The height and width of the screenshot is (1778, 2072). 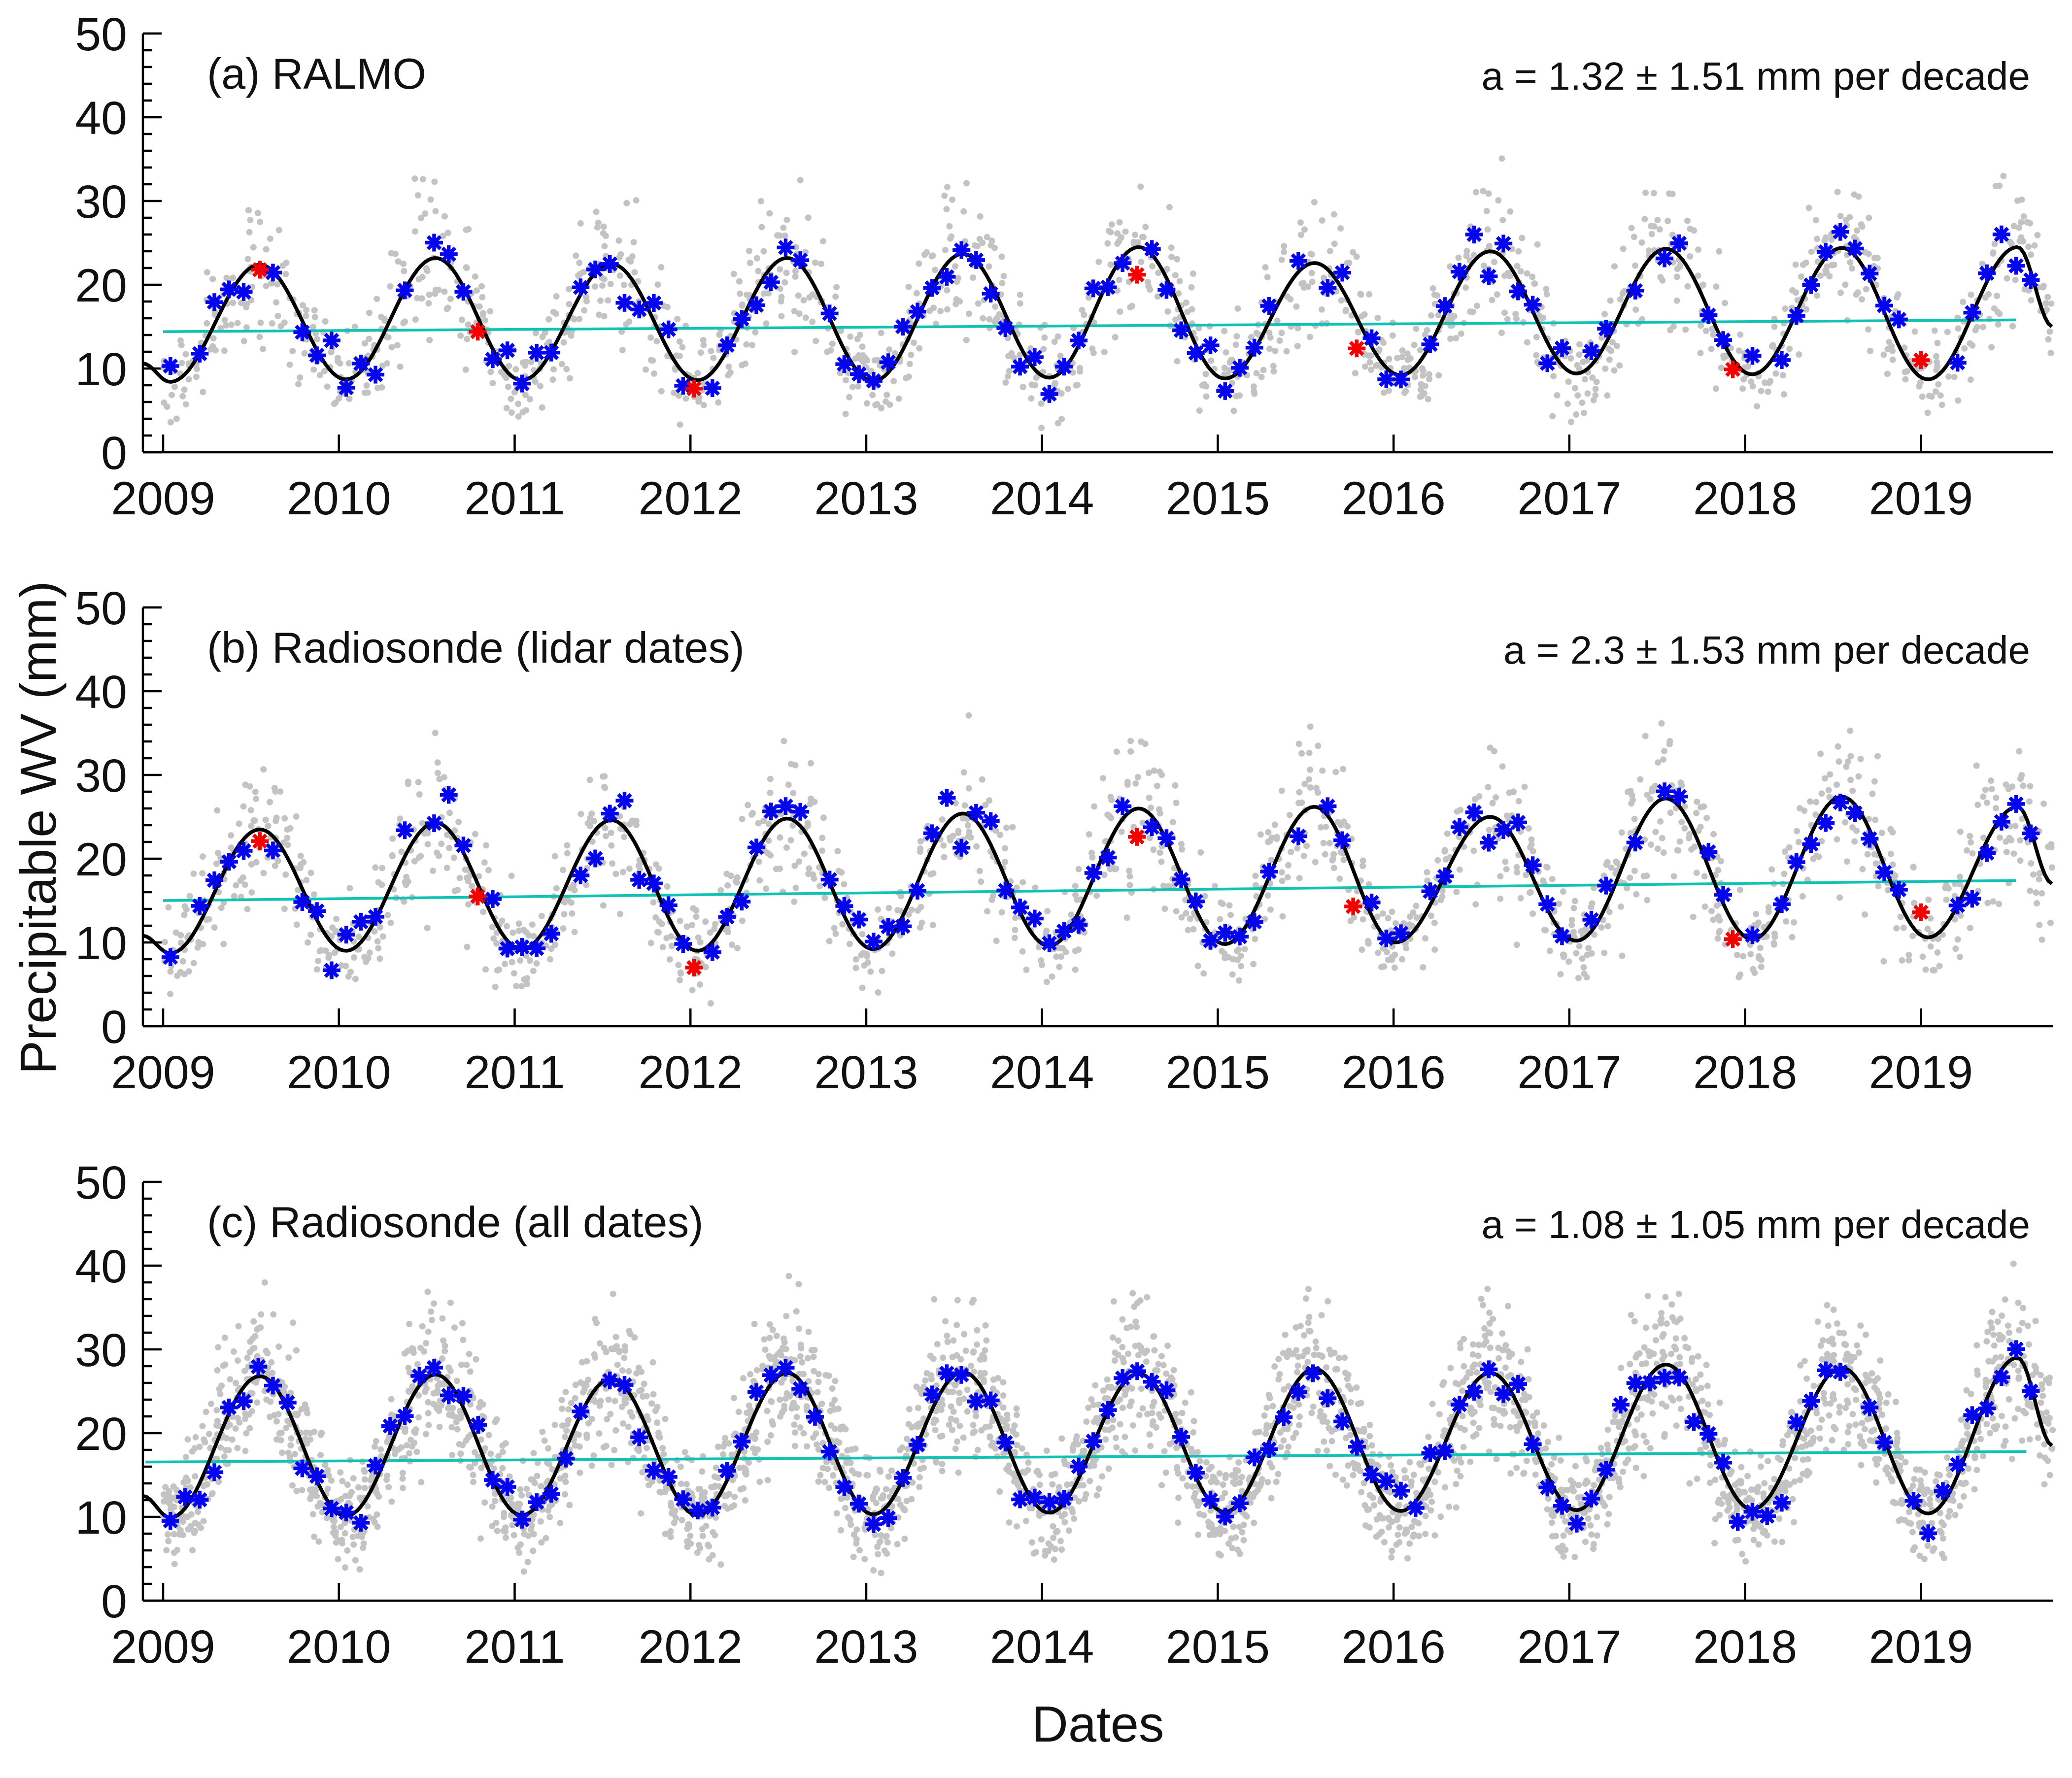 I want to click on panel-c-trend-line, so click(x=1086, y=1457).